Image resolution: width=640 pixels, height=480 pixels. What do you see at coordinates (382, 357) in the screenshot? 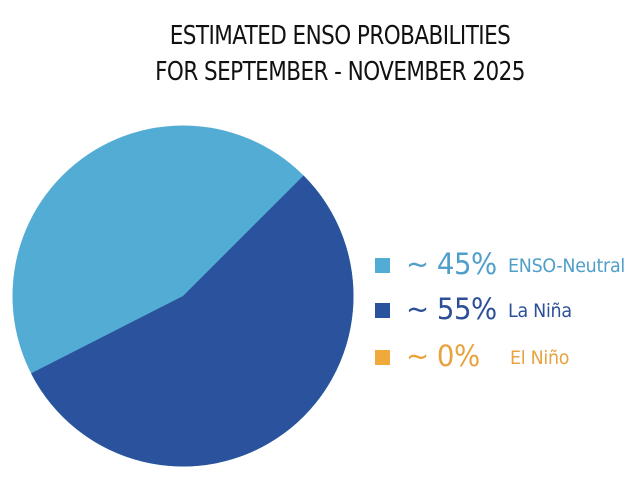
I see `legend-swatch-el-nino` at bounding box center [382, 357].